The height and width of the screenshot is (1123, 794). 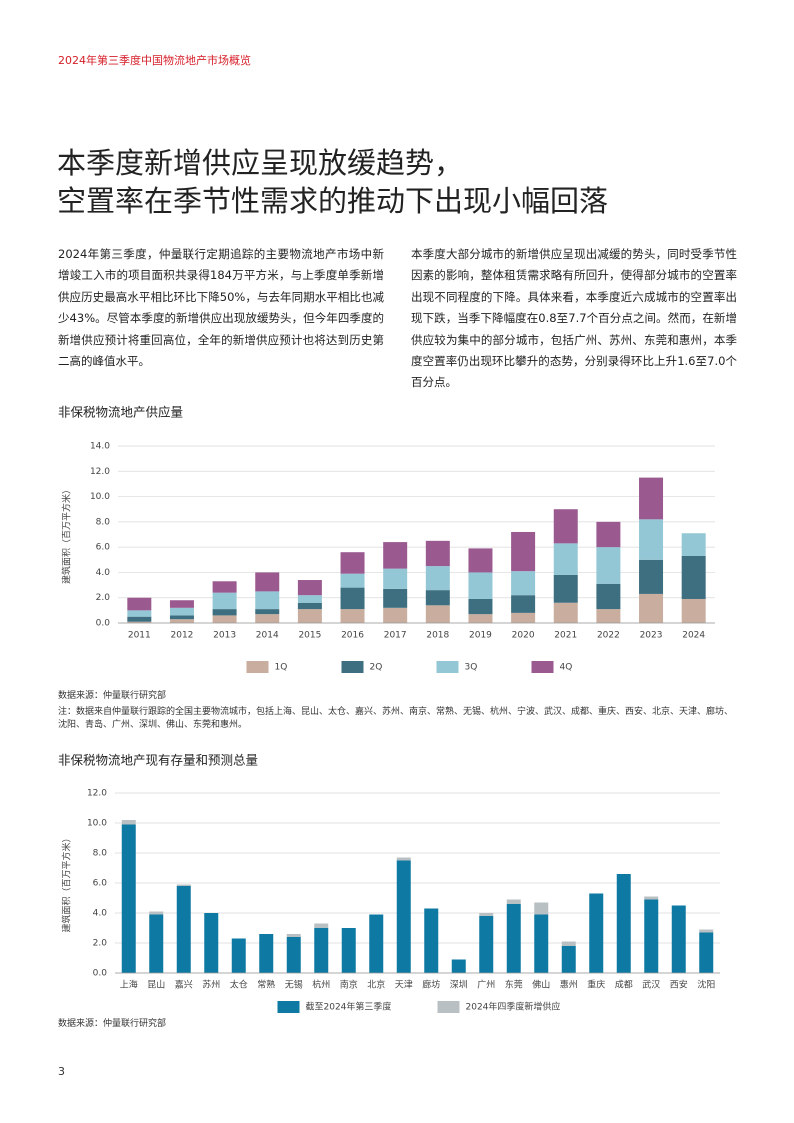 What do you see at coordinates (541, 985) in the screenshot?
I see `x-tick-label: 佛山` at bounding box center [541, 985].